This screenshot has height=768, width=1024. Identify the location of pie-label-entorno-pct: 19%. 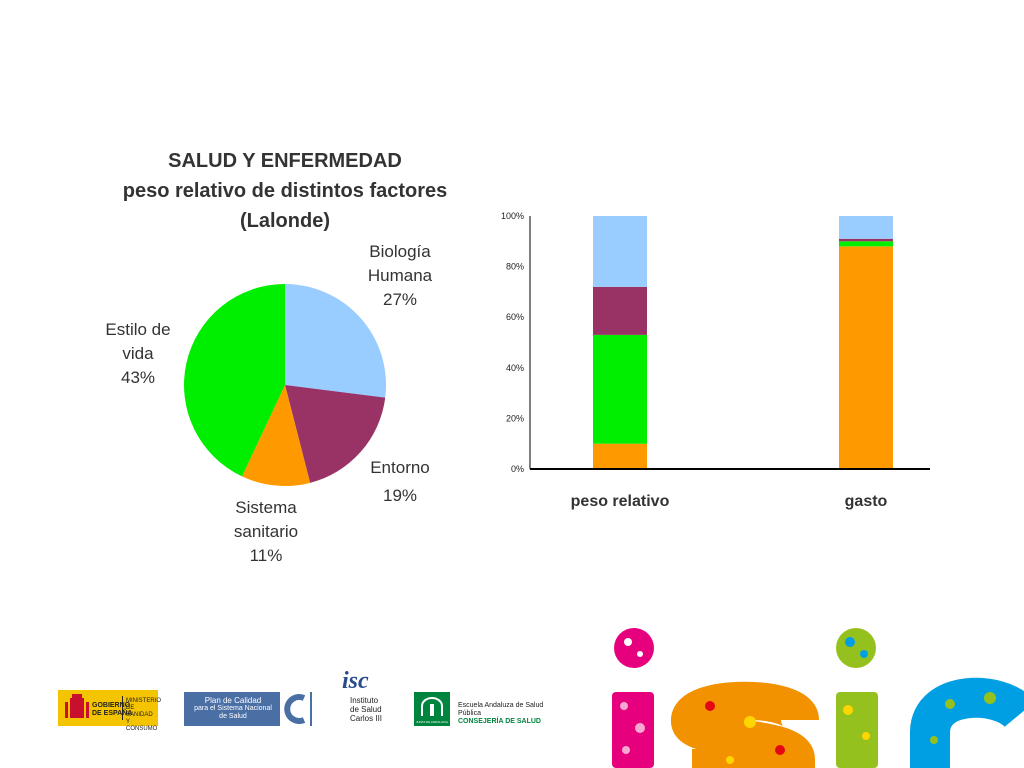
(400, 495).